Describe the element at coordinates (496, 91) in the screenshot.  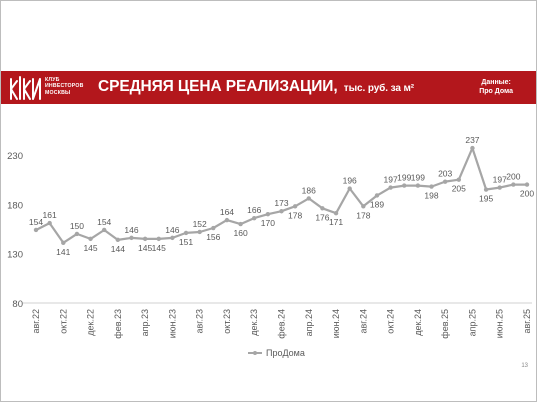
I see `source-value: Про Дома` at that location.